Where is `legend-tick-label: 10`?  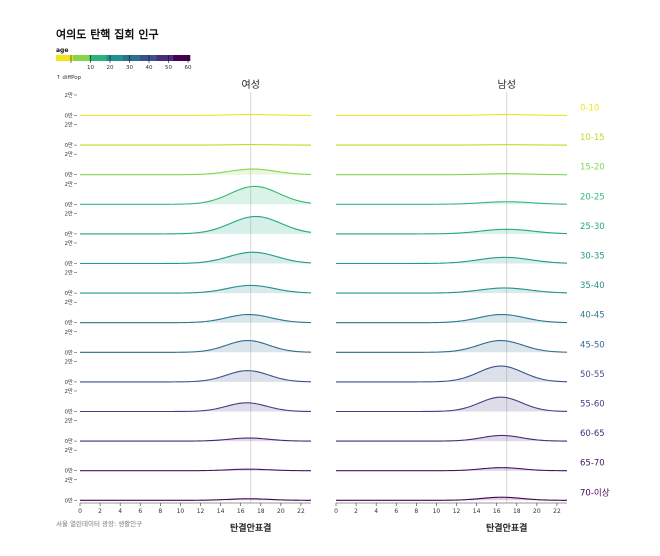 legend-tick-label: 10 is located at coordinates (90, 68).